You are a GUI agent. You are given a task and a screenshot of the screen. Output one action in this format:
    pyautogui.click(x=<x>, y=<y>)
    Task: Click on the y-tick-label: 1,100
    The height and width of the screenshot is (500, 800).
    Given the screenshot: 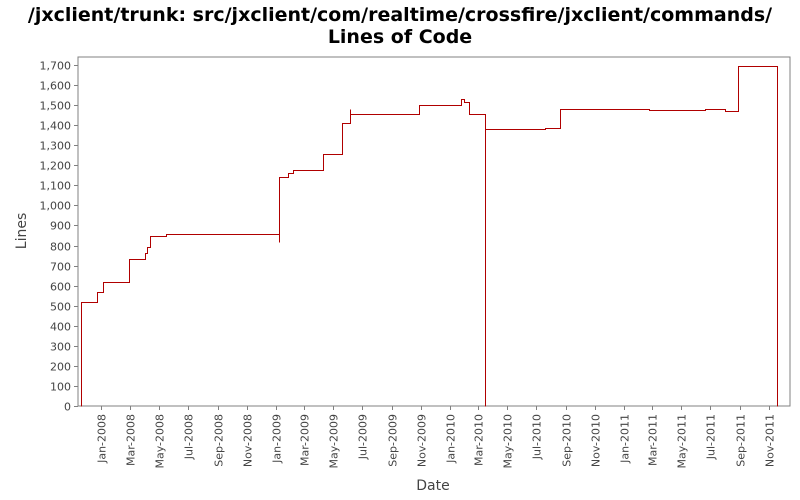 What is the action you would take?
    pyautogui.click(x=56, y=186)
    